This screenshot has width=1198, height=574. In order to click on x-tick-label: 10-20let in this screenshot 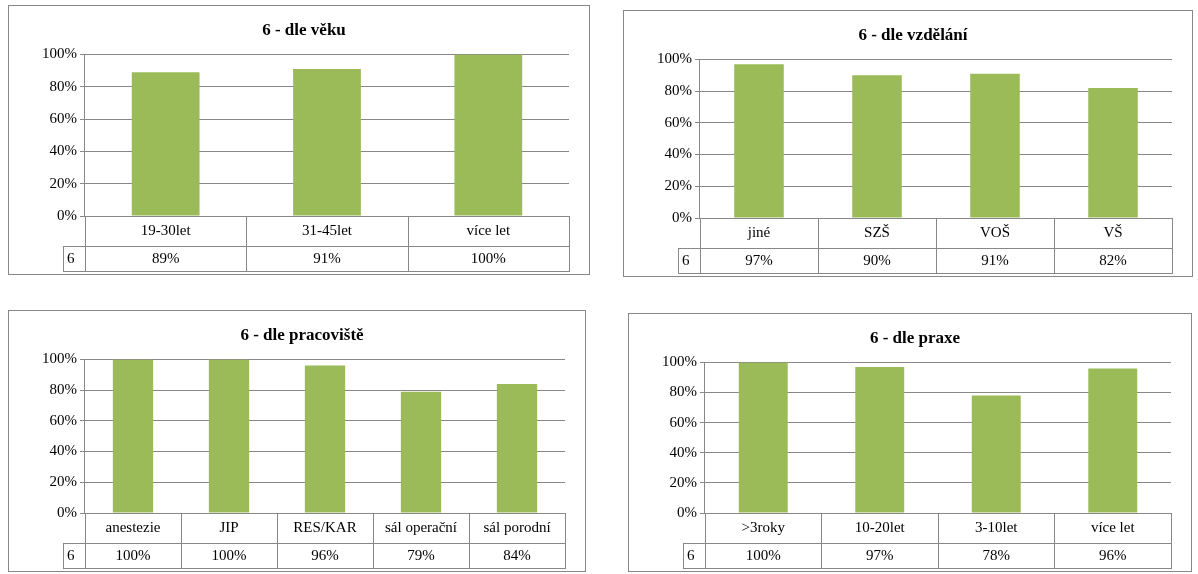, I will do `click(880, 526)`.